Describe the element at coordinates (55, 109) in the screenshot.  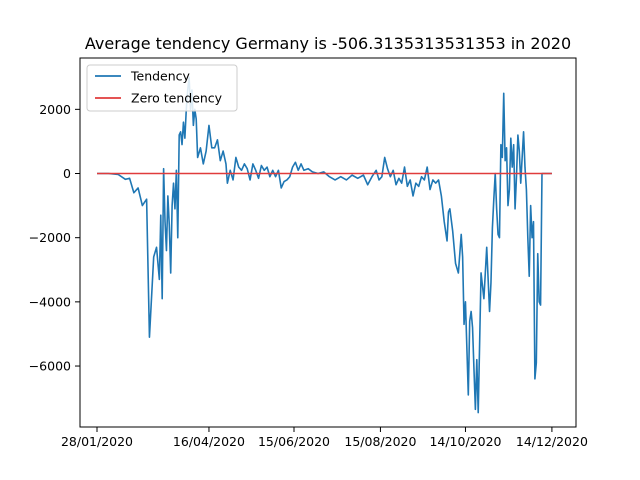
I see `y-tick-label: 2000` at that location.